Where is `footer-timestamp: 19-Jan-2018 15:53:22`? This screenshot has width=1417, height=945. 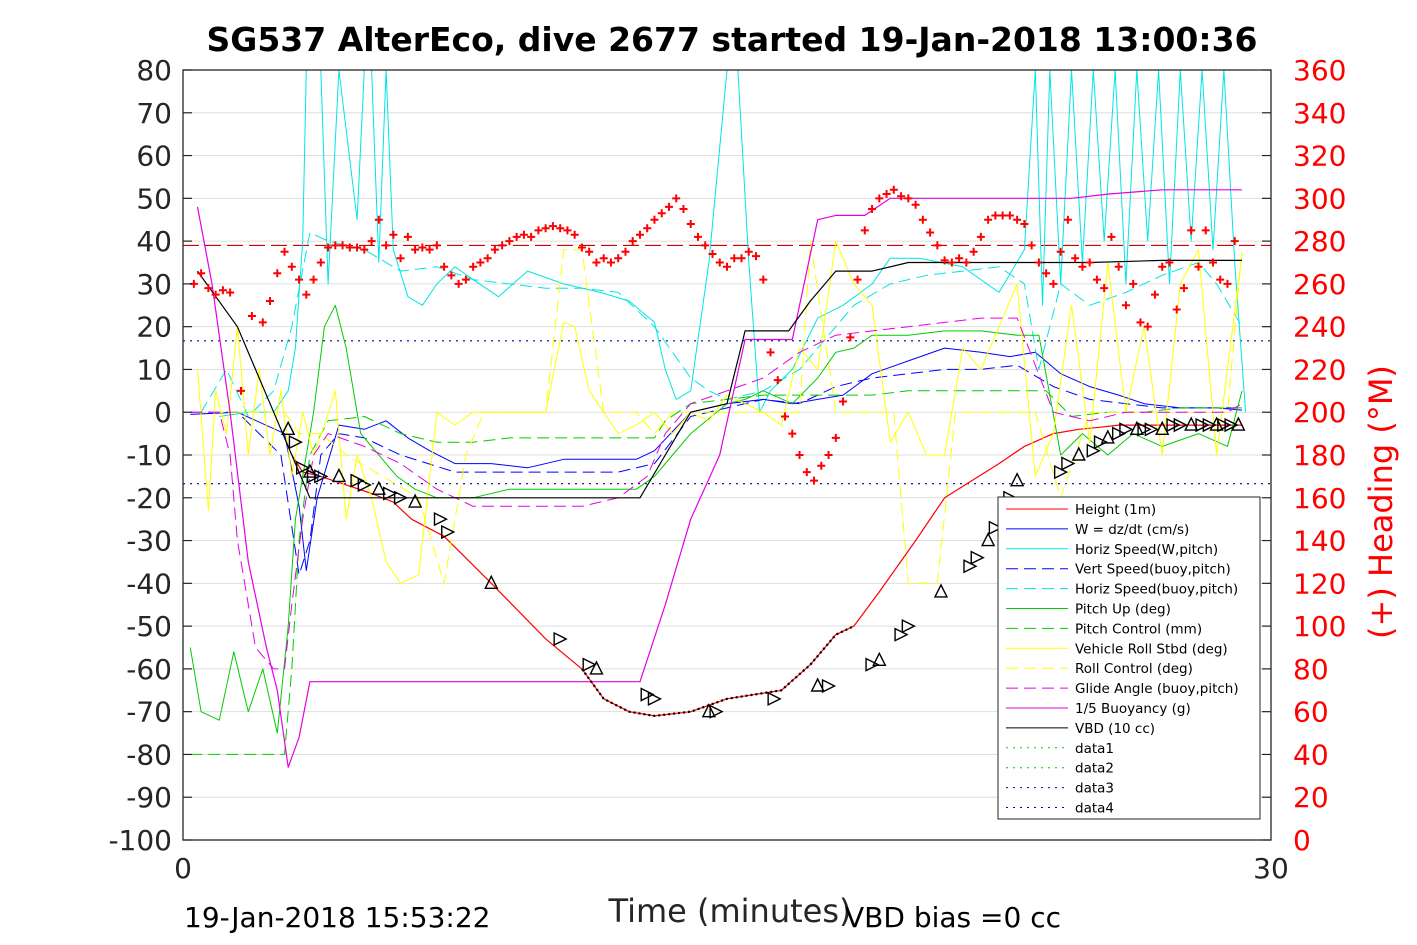
footer-timestamp: 19-Jan-2018 15:53:22 is located at coordinates (337, 917).